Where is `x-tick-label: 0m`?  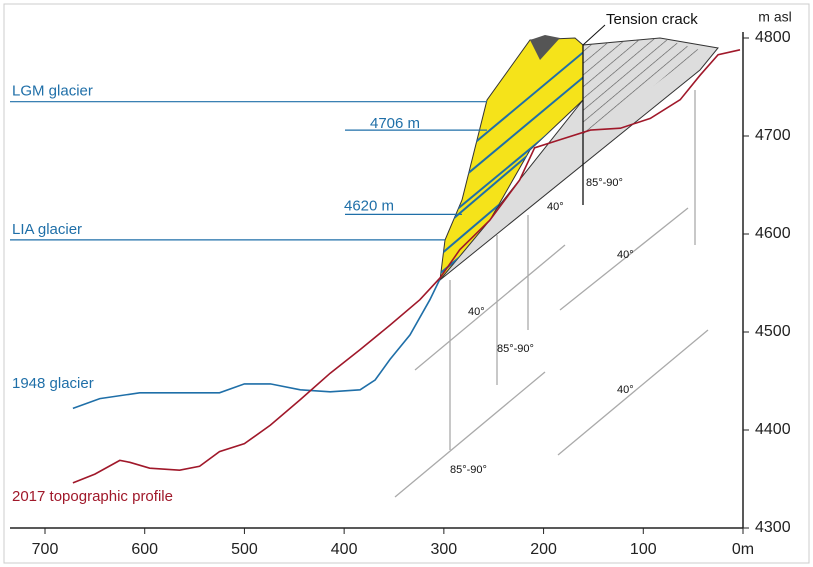
x-tick-label: 0m is located at coordinates (743, 549).